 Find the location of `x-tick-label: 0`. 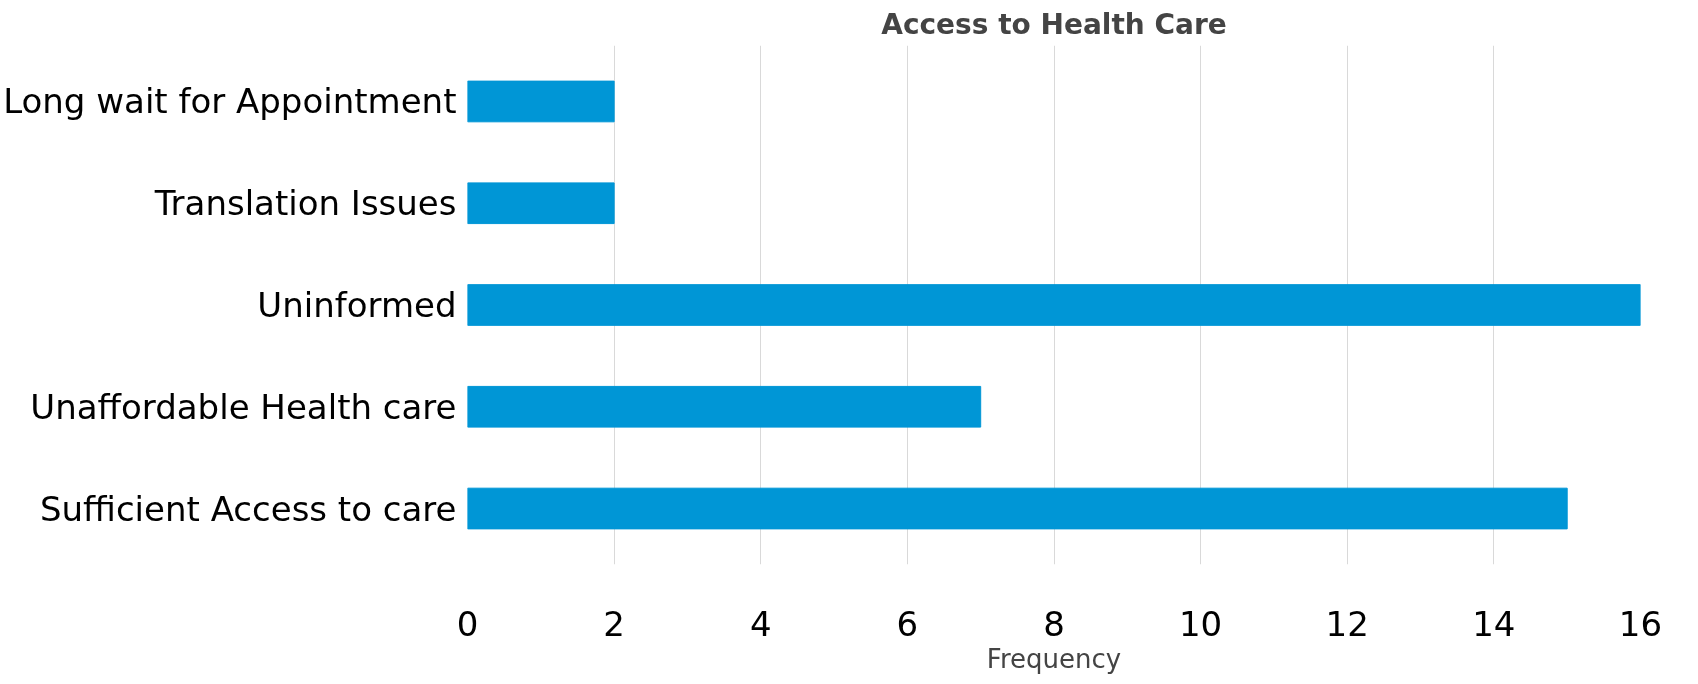

x-tick-label: 0 is located at coordinates (467, 623).